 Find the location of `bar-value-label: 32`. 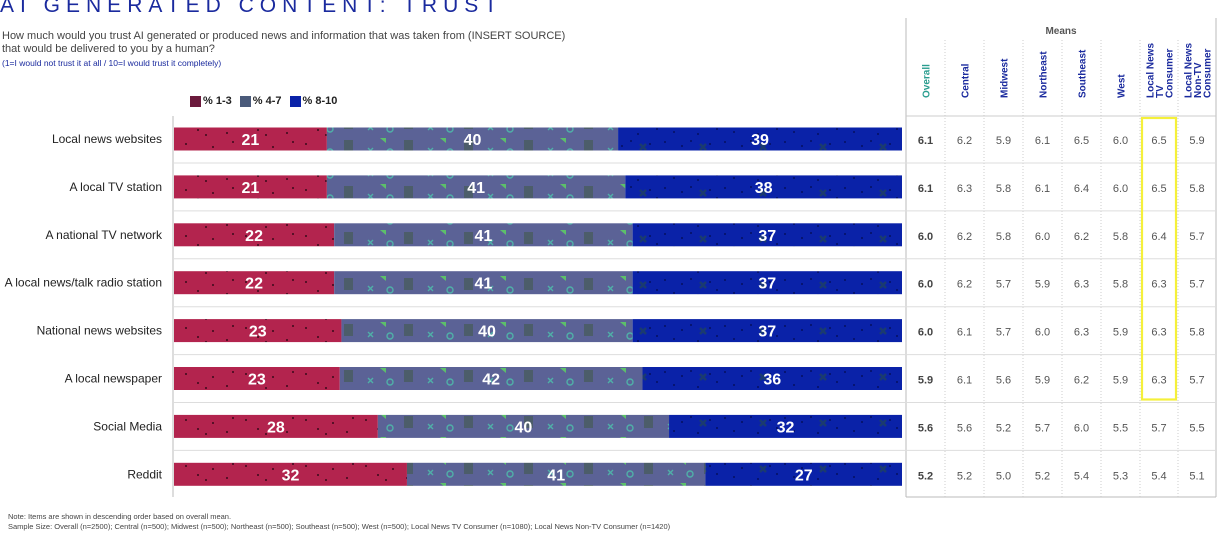

bar-value-label: 32 is located at coordinates (291, 475).